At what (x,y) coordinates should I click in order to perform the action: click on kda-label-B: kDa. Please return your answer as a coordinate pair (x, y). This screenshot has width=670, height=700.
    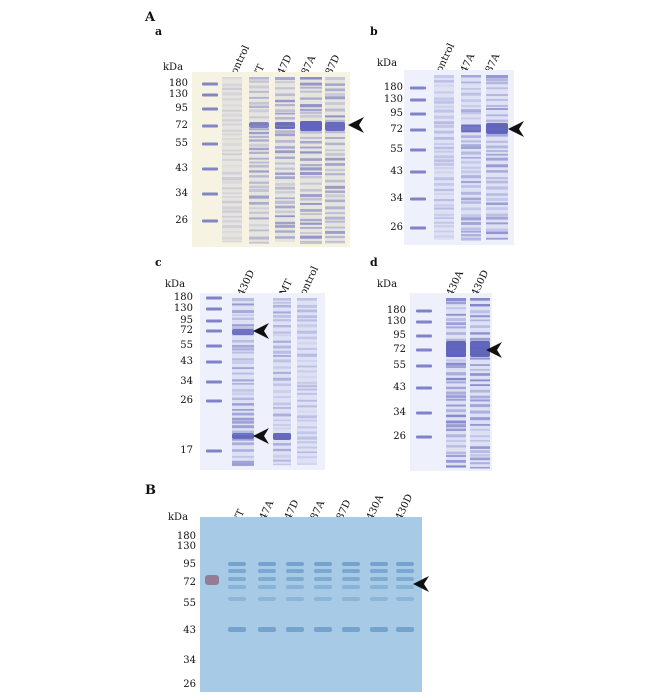
    Looking at the image, I should click on (178, 517).